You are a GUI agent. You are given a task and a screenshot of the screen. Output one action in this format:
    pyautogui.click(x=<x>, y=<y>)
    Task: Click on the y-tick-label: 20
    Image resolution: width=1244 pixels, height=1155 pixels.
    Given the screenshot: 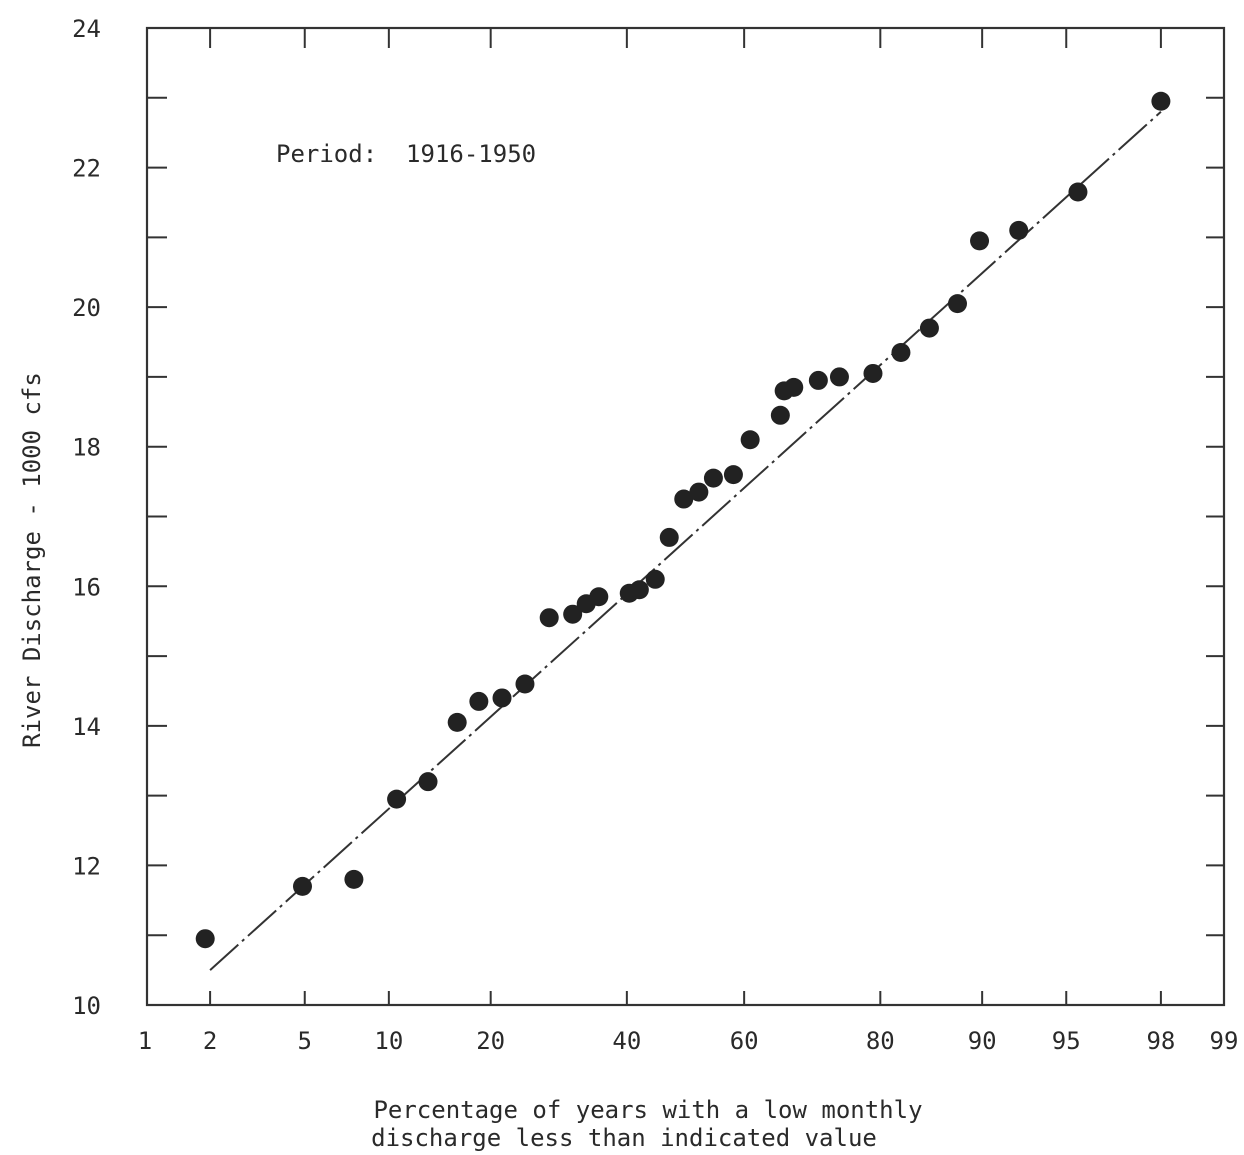 What is the action you would take?
    pyautogui.click(x=86, y=308)
    